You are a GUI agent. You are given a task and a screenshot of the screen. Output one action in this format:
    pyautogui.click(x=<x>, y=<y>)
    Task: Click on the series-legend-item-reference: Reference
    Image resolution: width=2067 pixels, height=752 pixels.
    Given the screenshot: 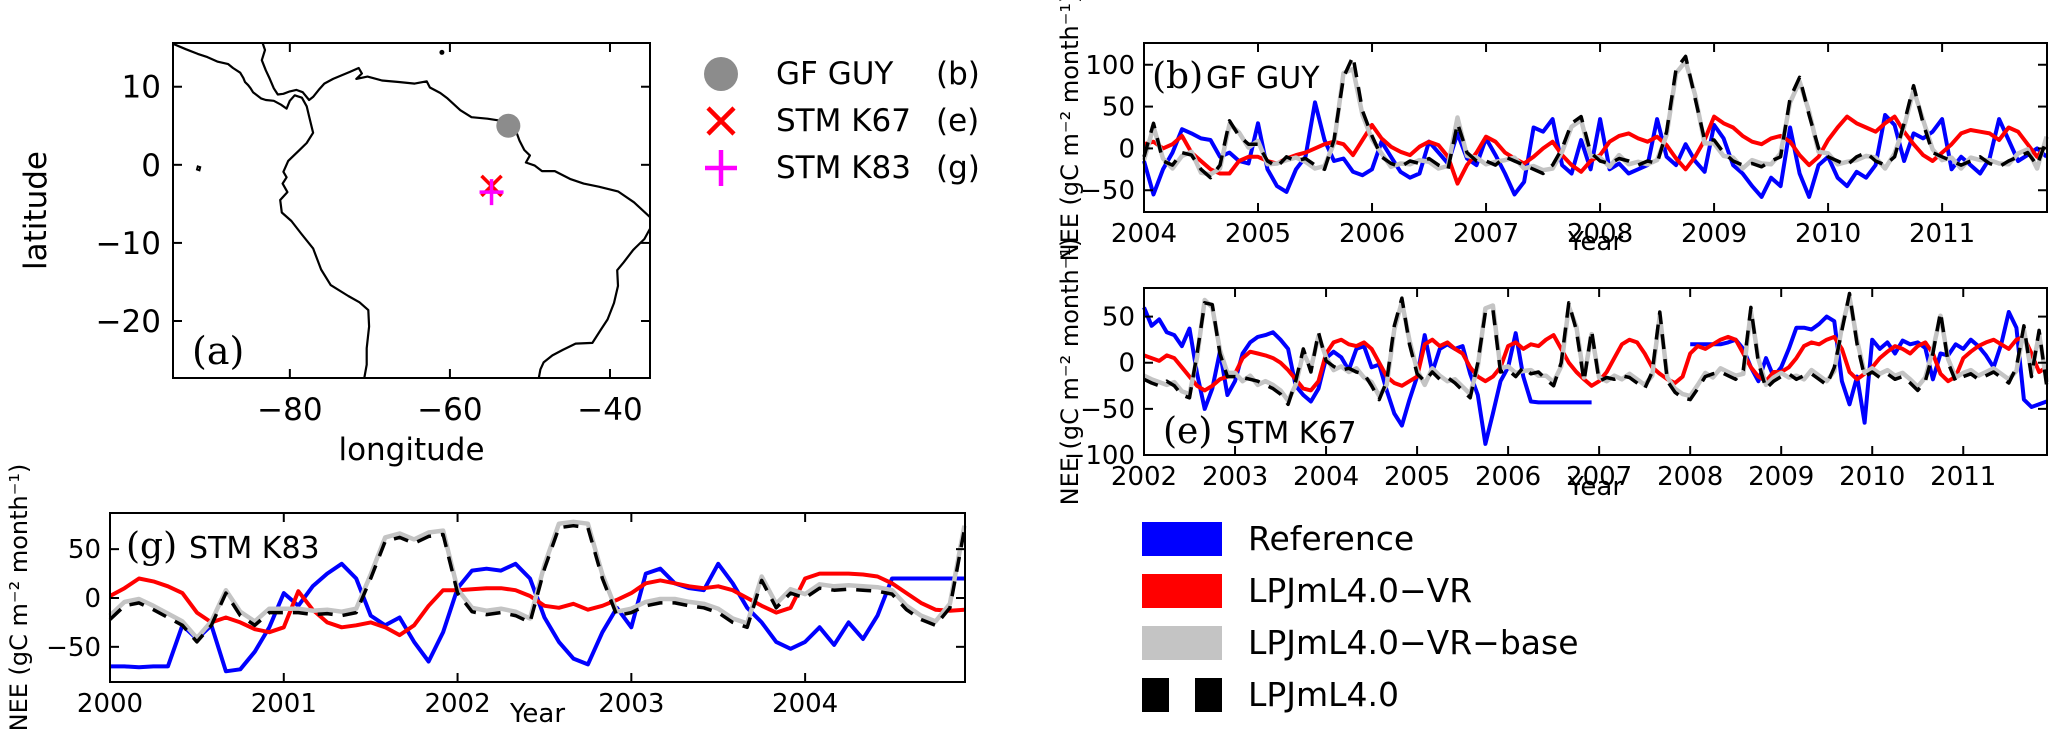 What is the action you would take?
    pyautogui.click(x=1360, y=538)
    